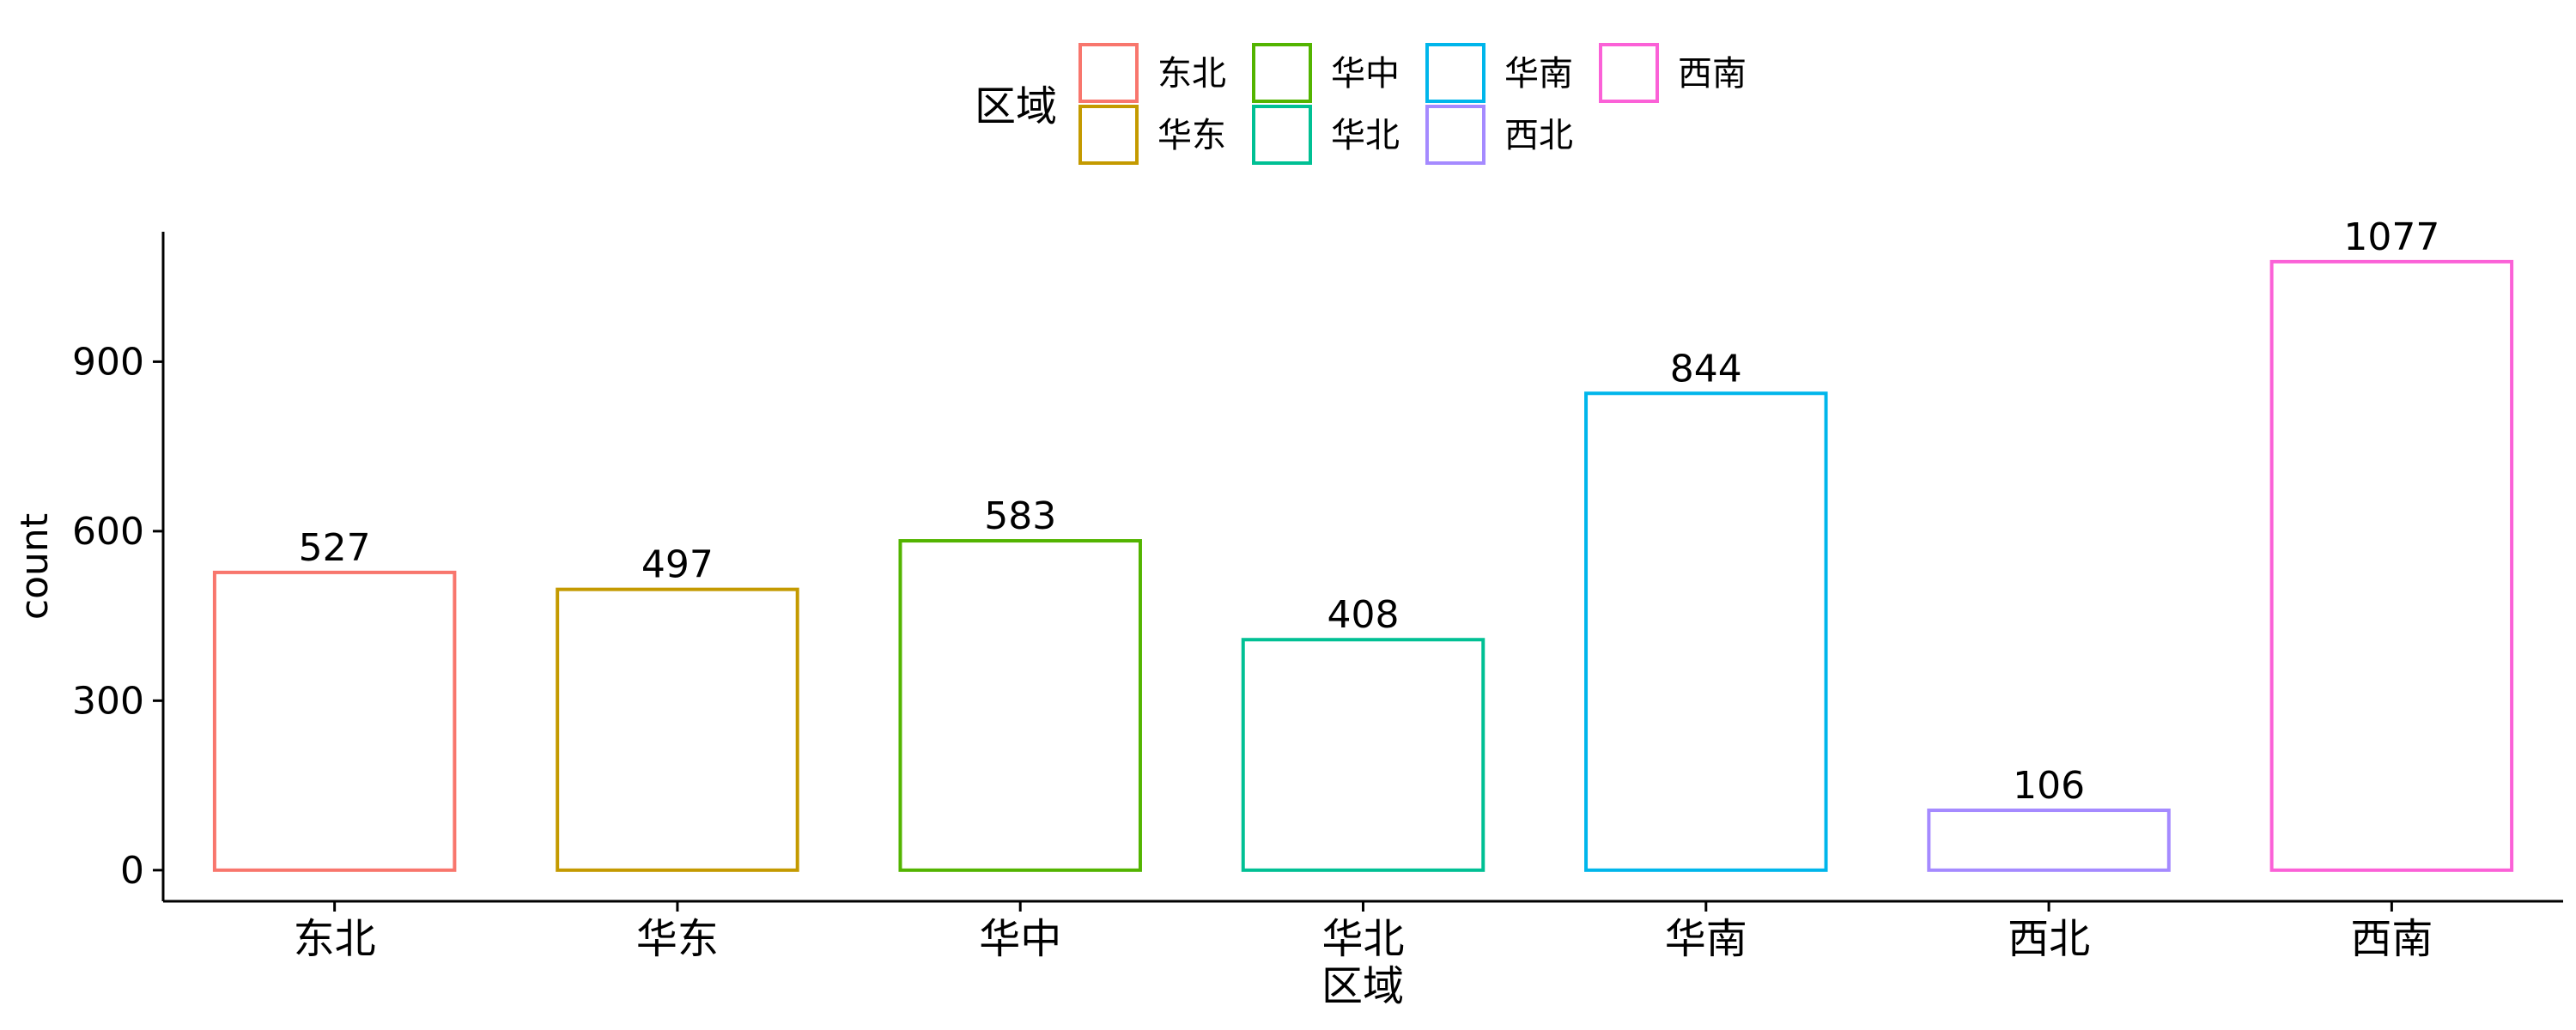 This screenshot has height=1030, width=2576. Describe the element at coordinates (1539, 135) in the screenshot. I see `legend-label: 西北` at that location.